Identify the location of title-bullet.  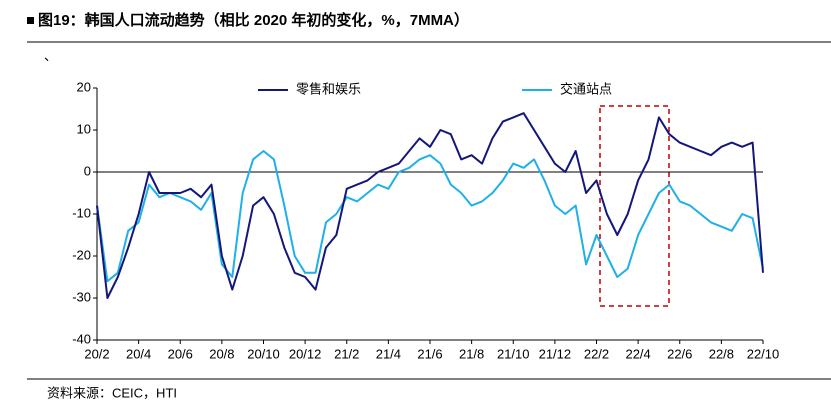
(30, 20).